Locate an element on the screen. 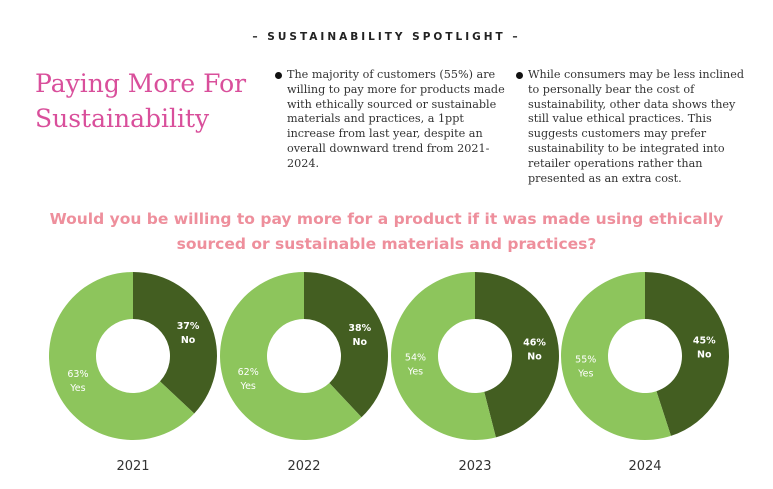 The width and height of the screenshot is (773, 489). slice-label-yes-percent: 63% is located at coordinates (77, 374).